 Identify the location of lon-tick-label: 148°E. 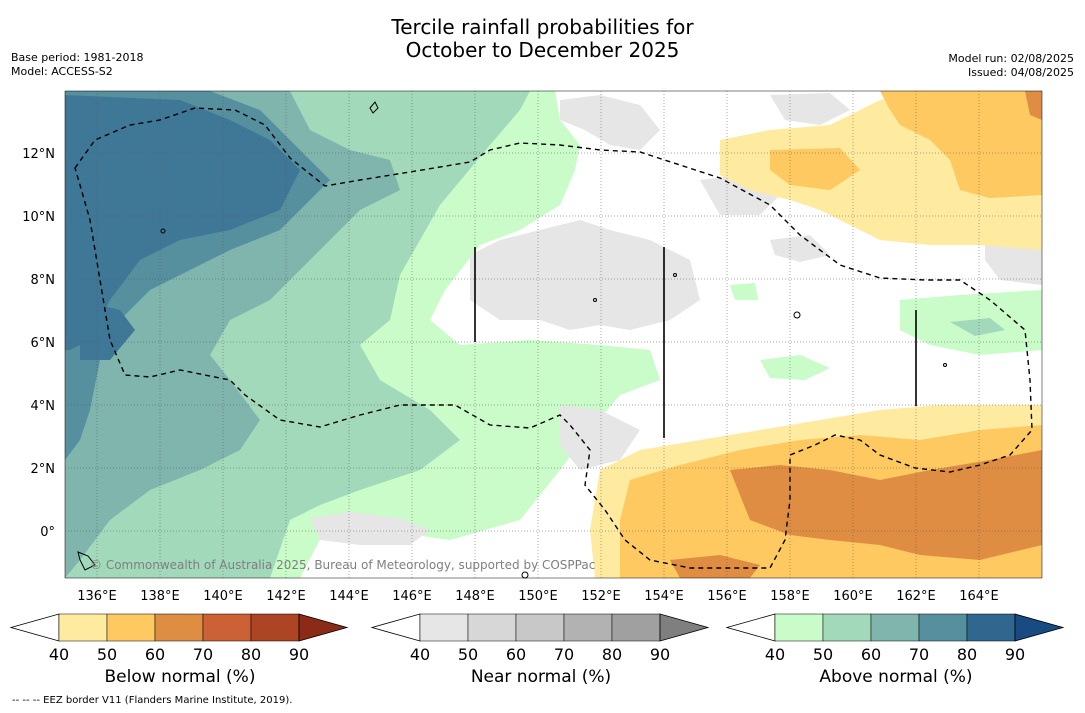
(475, 596).